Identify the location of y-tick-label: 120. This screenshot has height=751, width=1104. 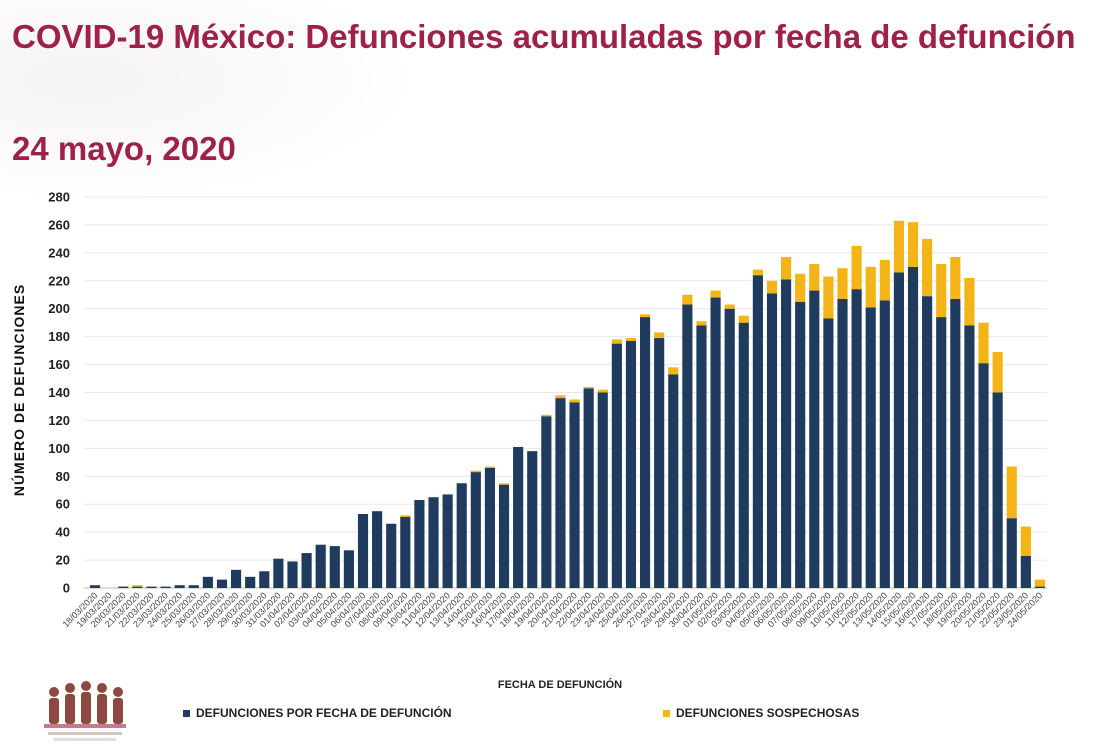
(59, 420).